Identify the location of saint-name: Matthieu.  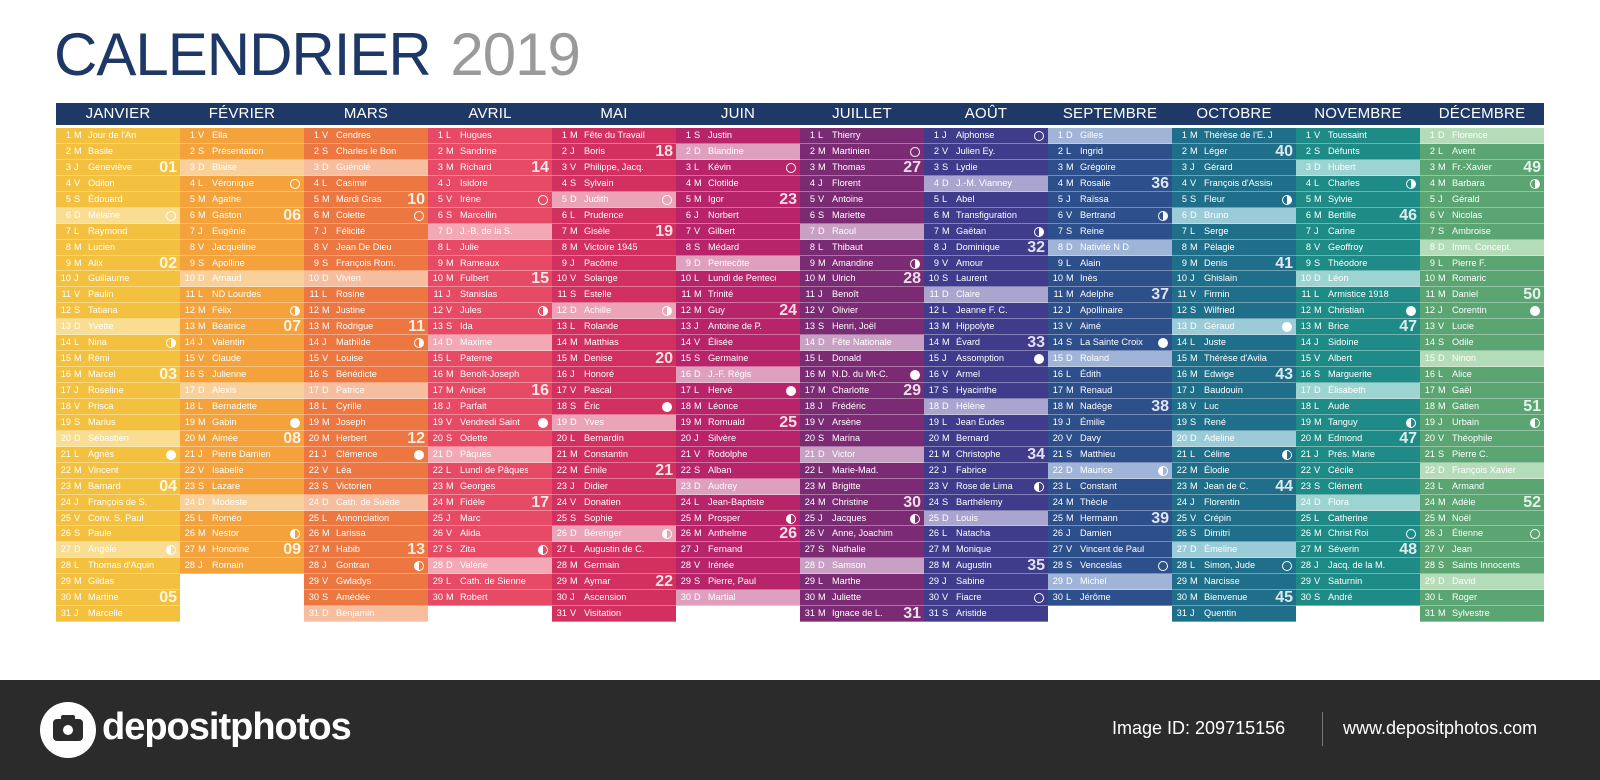
(1098, 453).